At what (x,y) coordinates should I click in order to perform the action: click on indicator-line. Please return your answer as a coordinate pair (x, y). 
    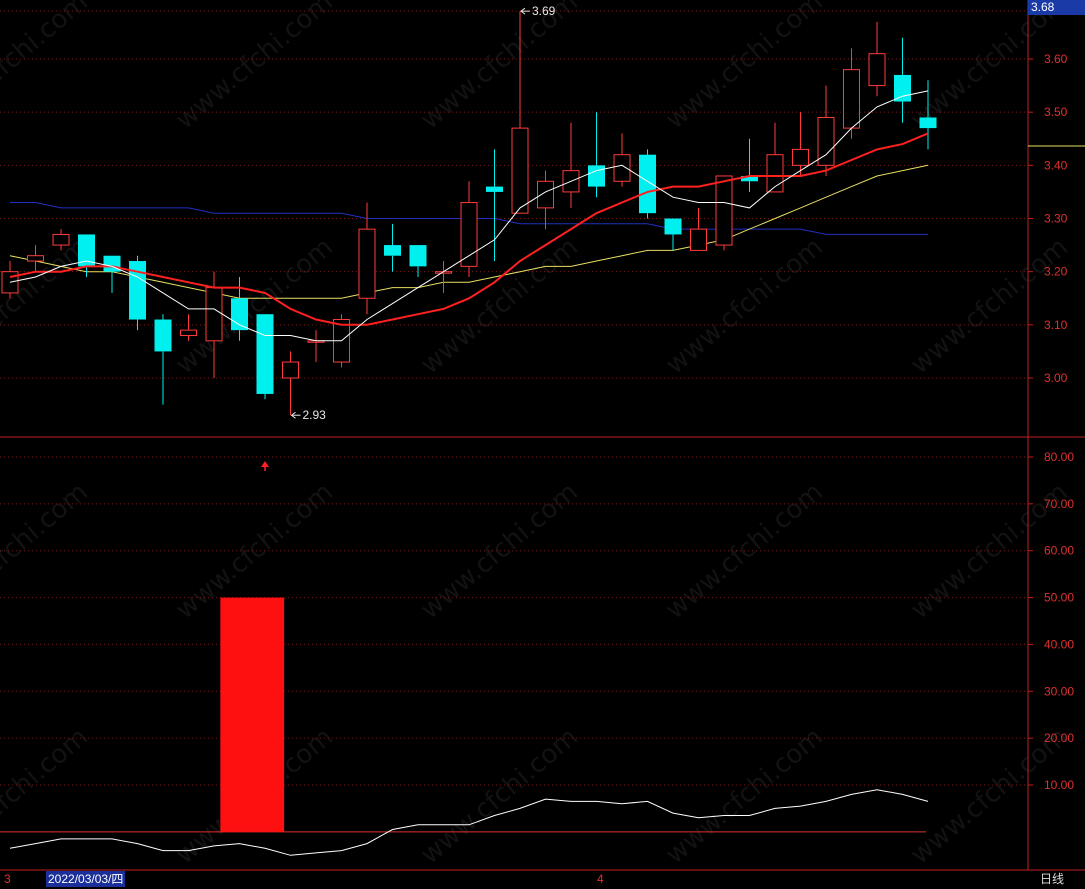
    Looking at the image, I should click on (469, 822).